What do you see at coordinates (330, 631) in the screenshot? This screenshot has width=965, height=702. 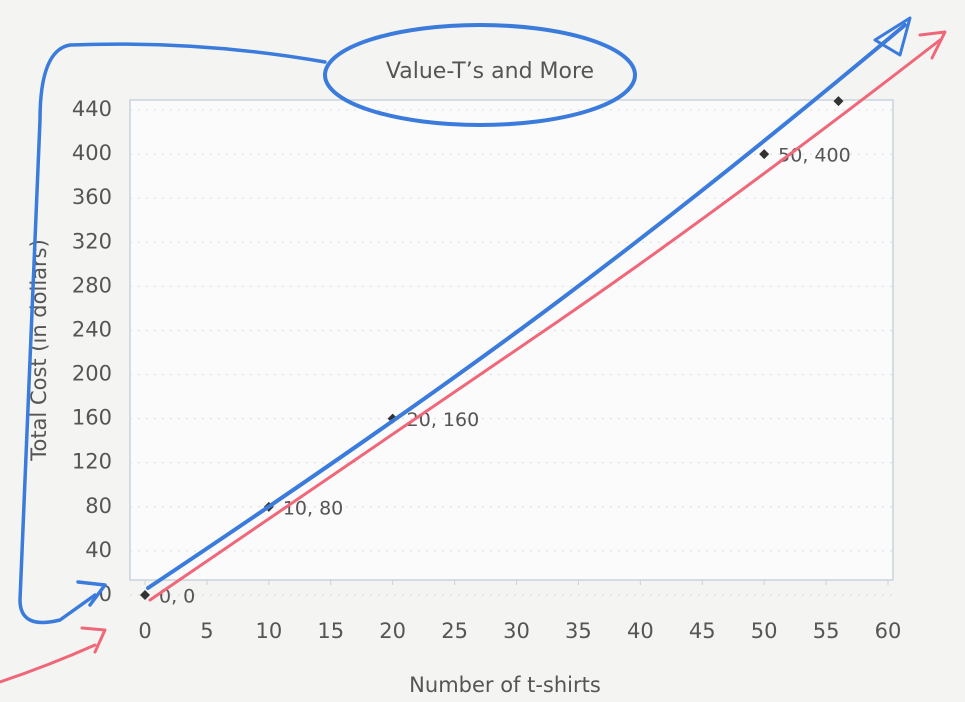 I see `x-tick-label: 15` at bounding box center [330, 631].